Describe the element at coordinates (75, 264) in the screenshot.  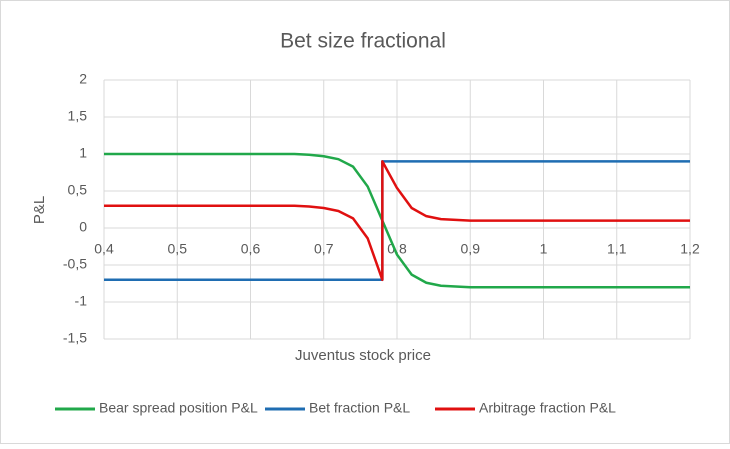
I see `y-tick-label: -0,5` at that location.